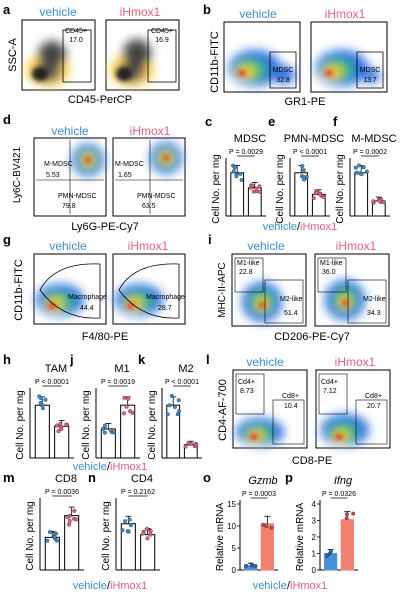  I want to click on panel-b-flow-plot-ihmox1, so click(349, 57).